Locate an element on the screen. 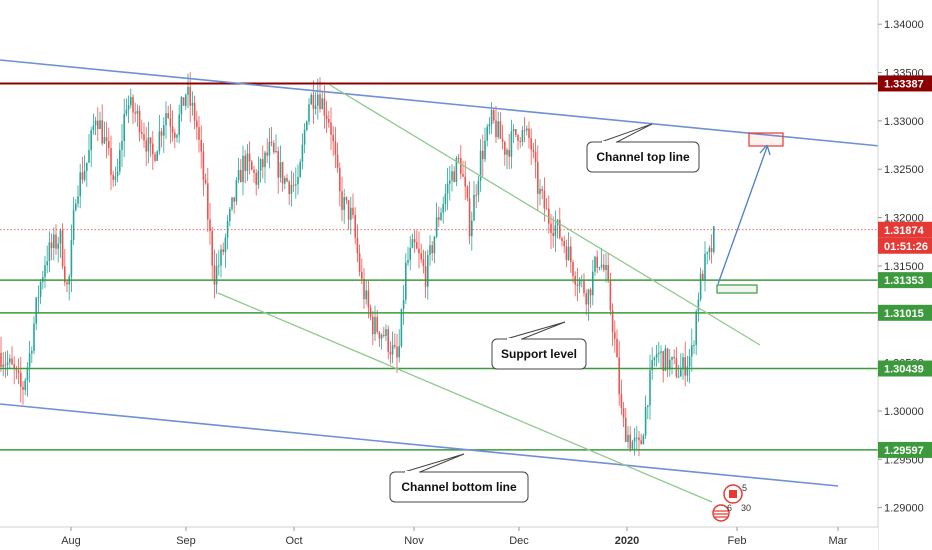 The image size is (932, 550). maple-leaf-icon is located at coordinates (733, 494).